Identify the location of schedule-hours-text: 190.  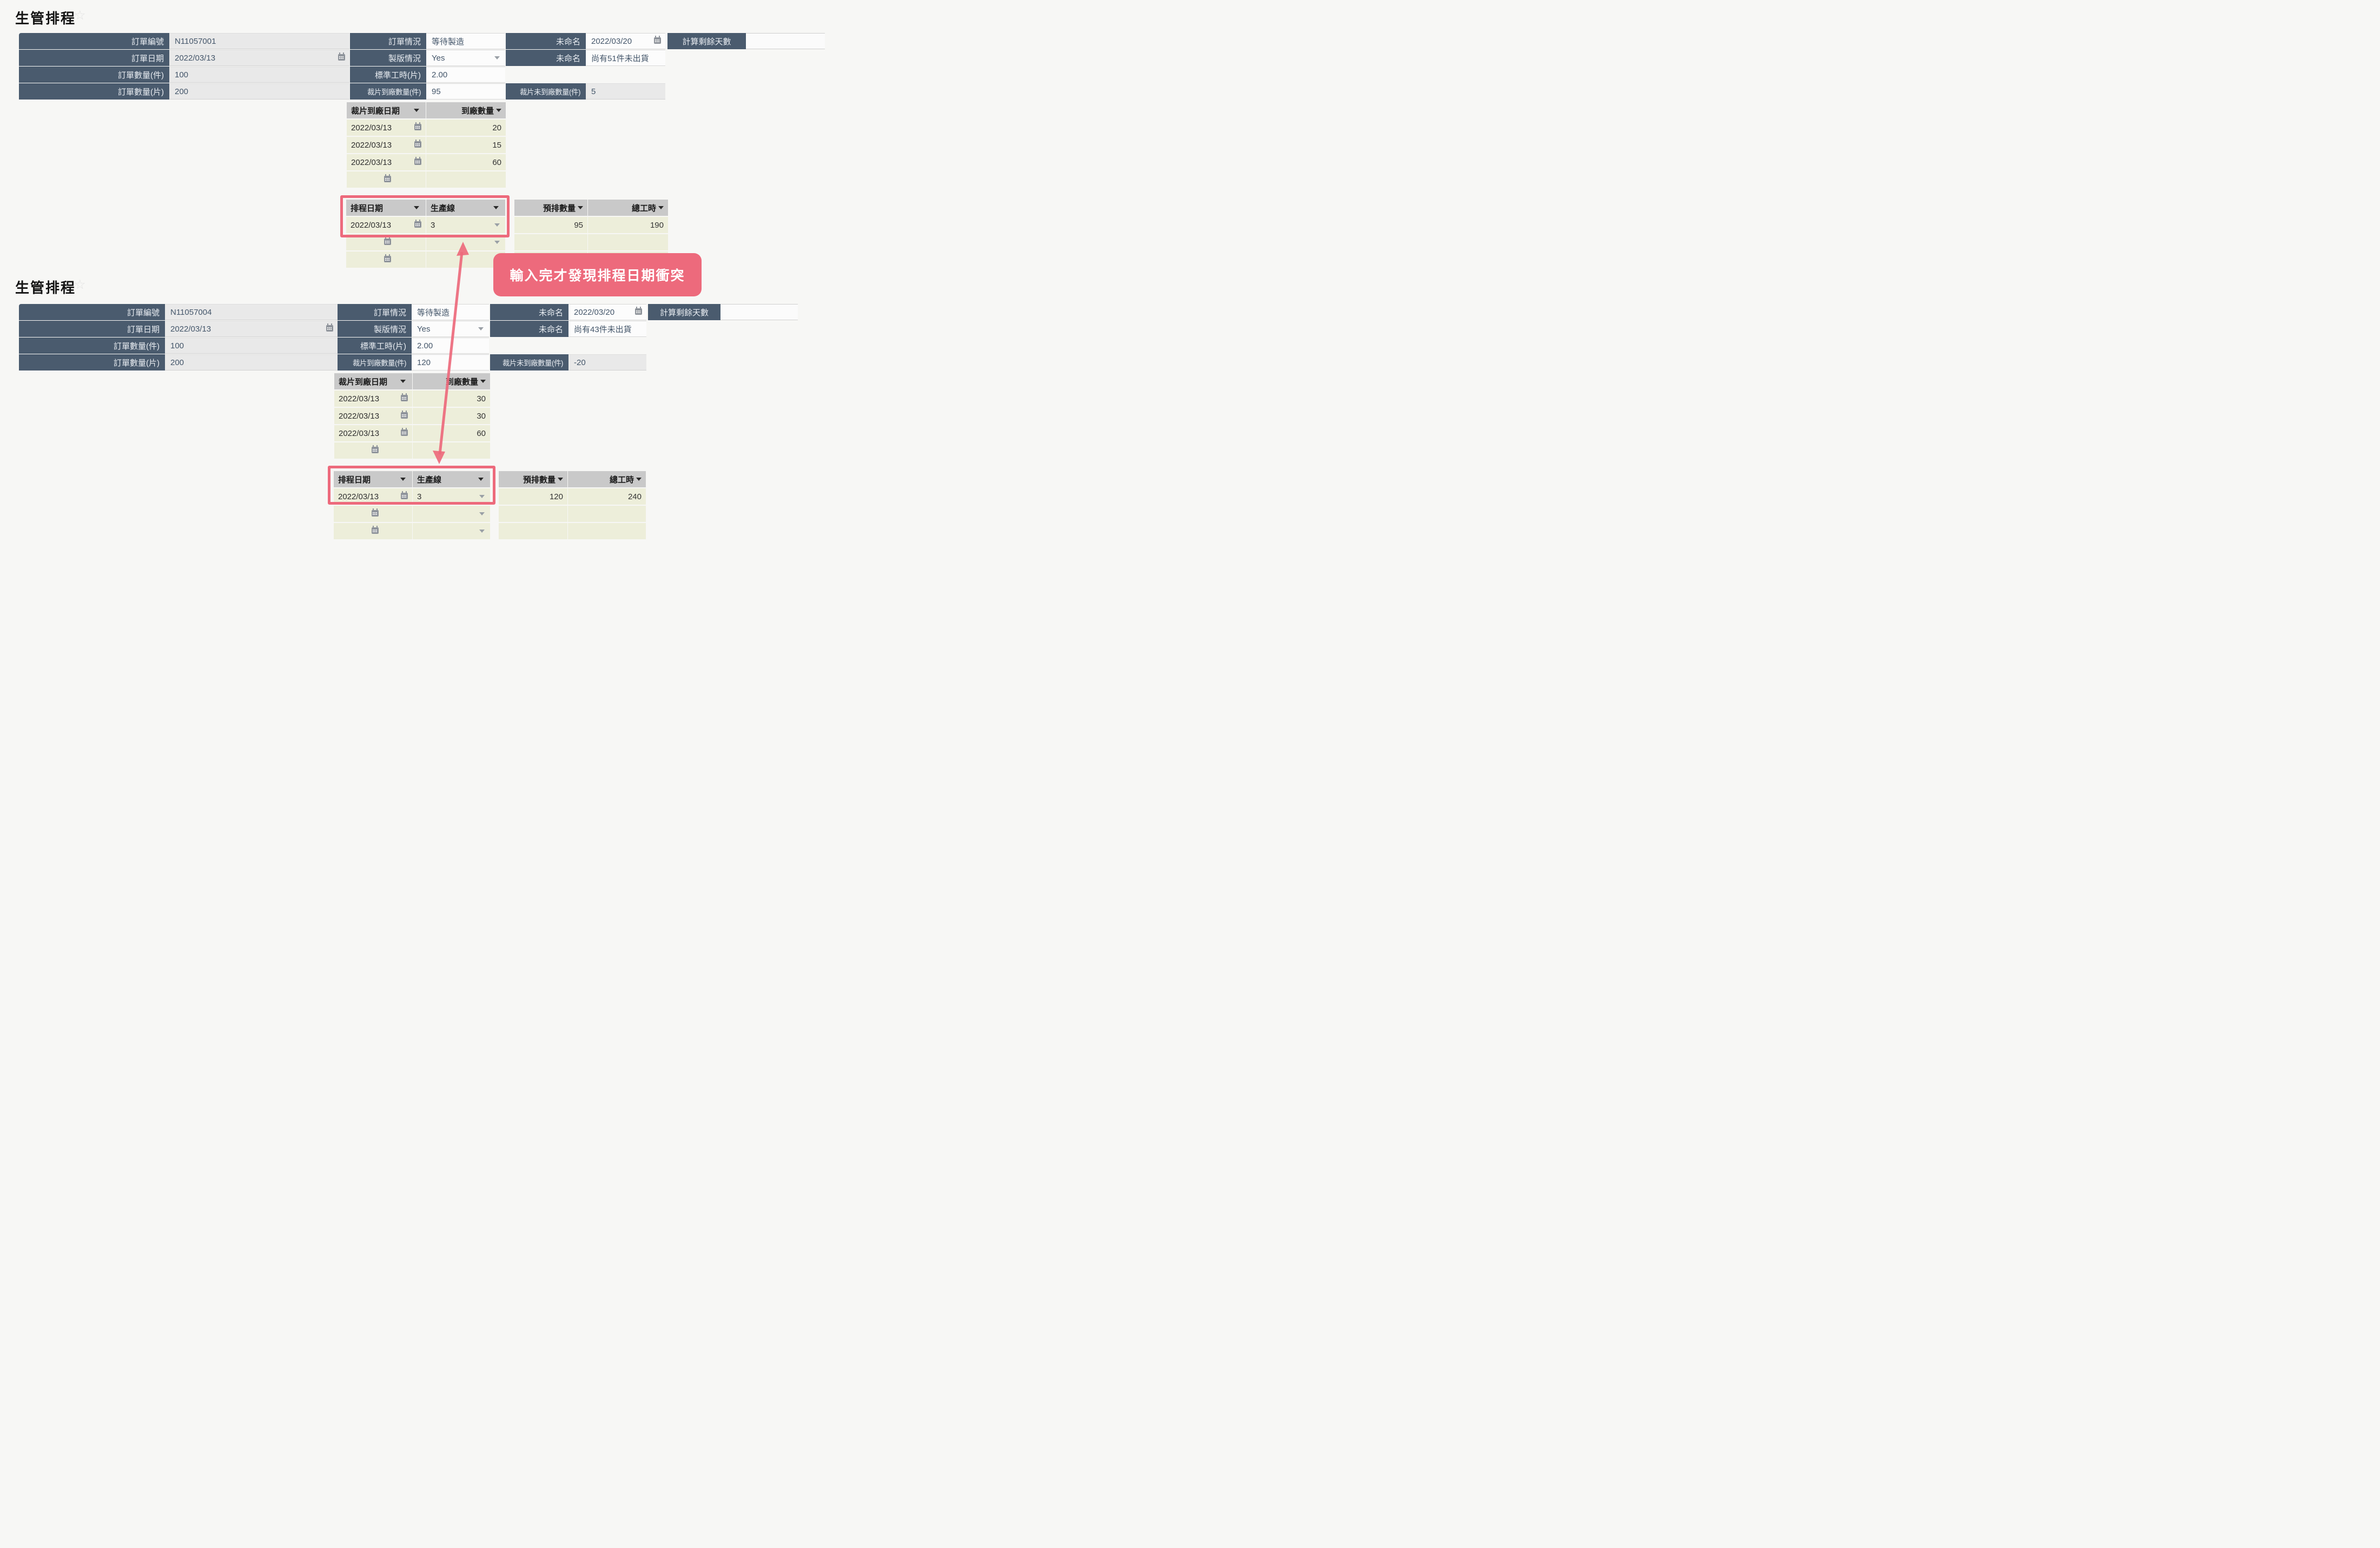
(657, 225).